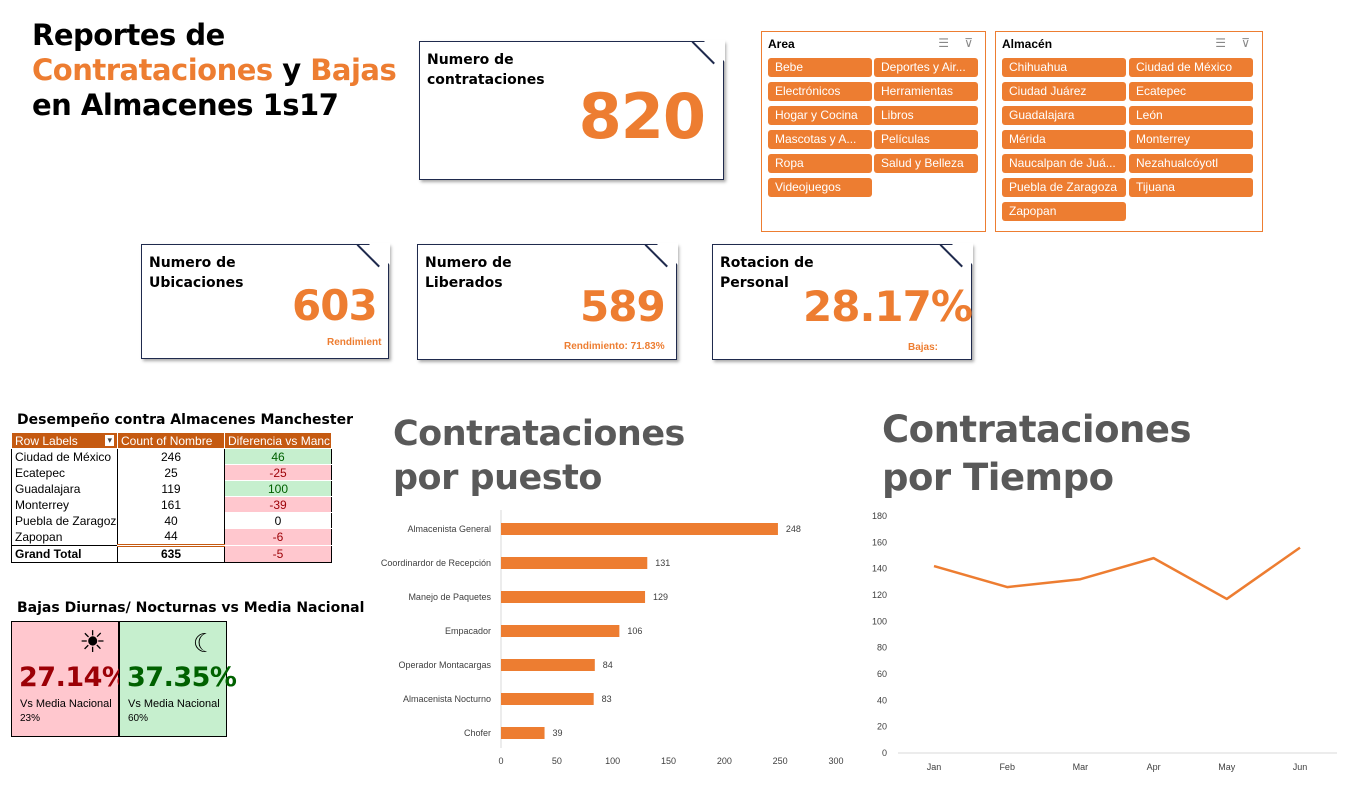  I want to click on slicer-button: Ecatepec, so click(1191, 91).